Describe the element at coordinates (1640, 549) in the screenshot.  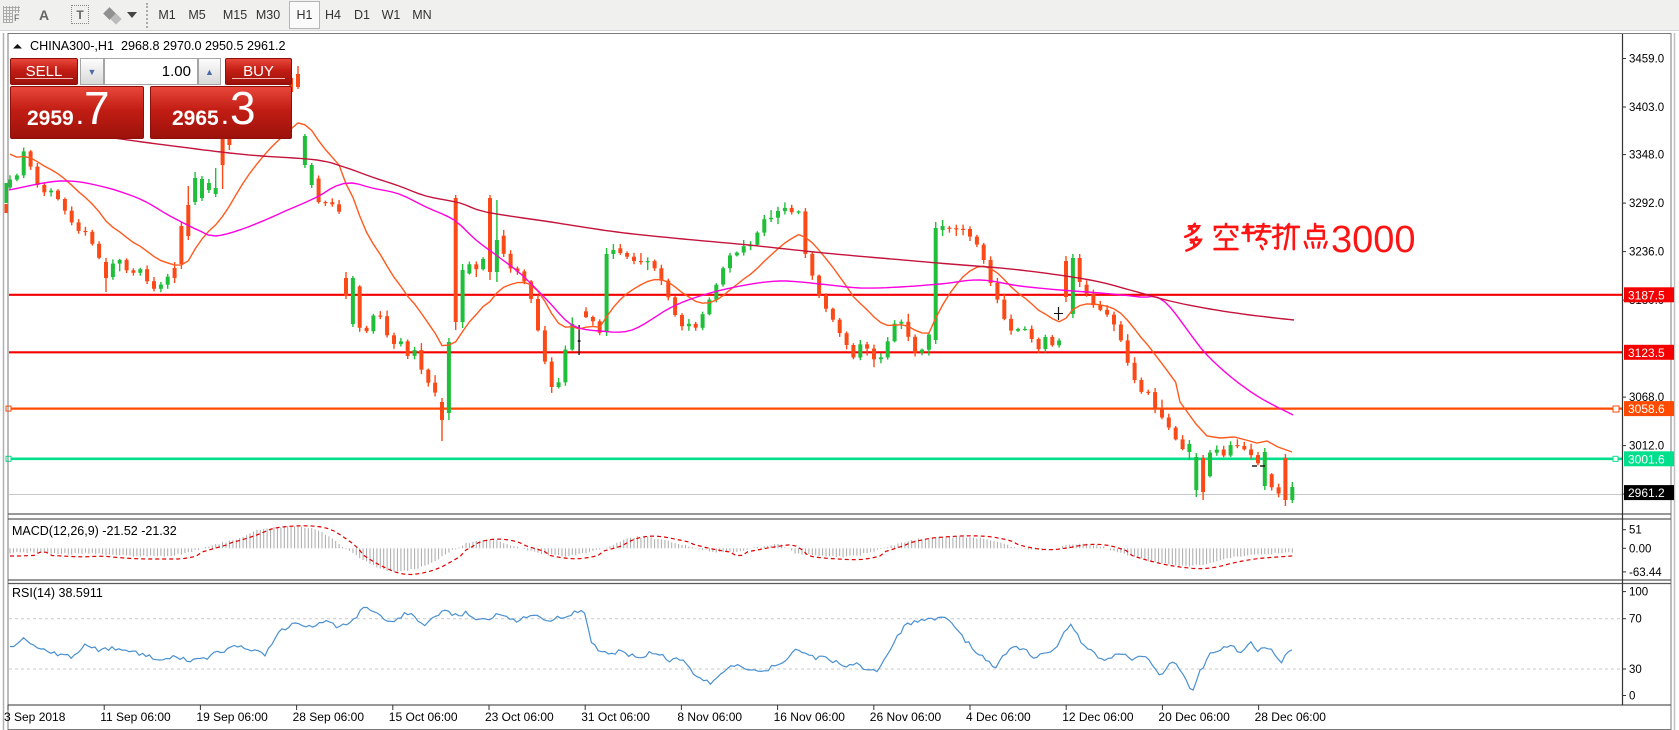
I see `svg-text: 0.00` at that location.